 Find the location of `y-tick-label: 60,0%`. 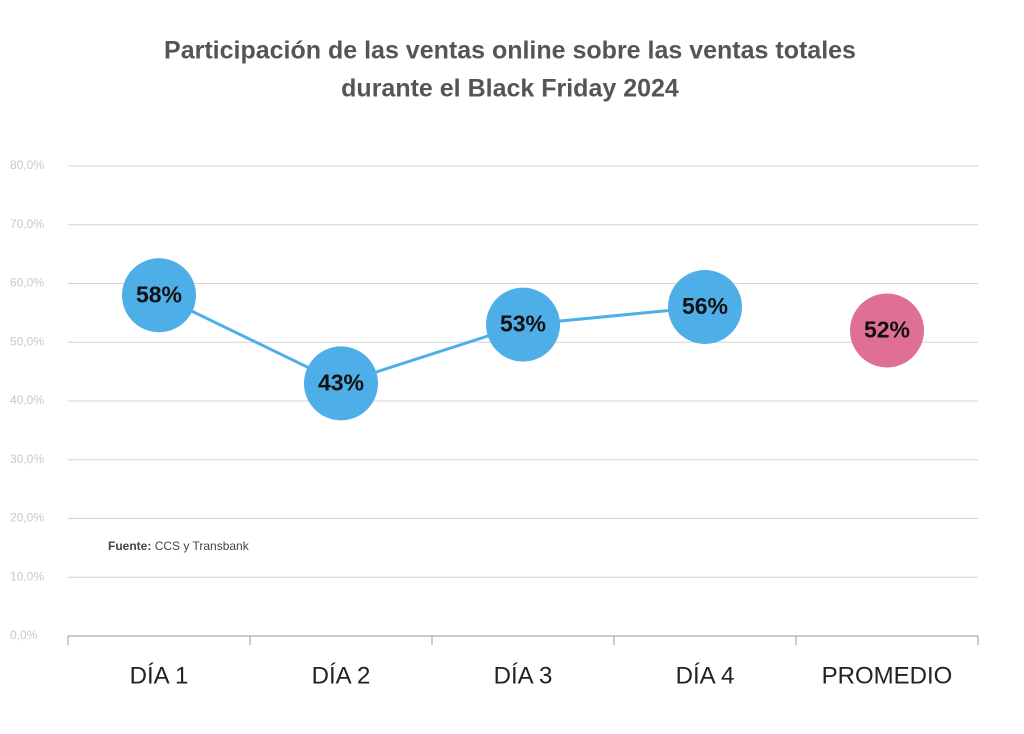

y-tick-label: 60,0% is located at coordinates (27, 283).